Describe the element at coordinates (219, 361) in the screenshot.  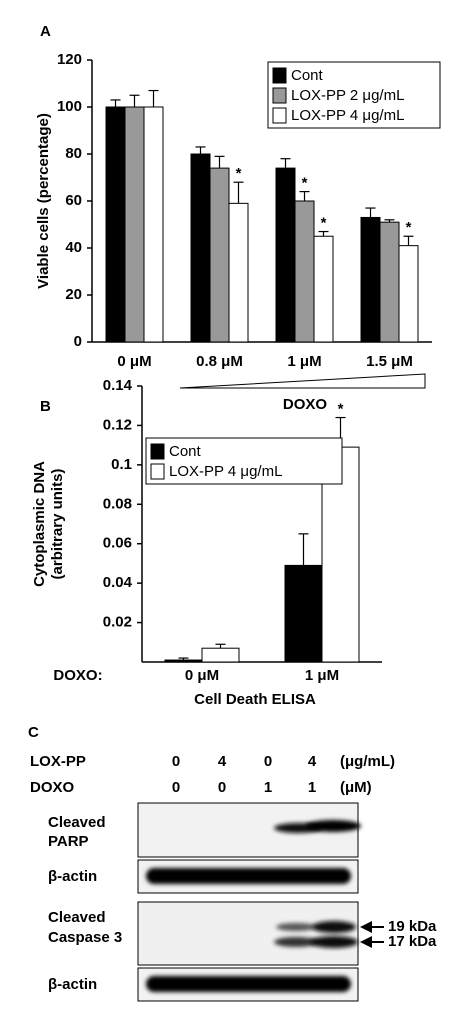
I see `x-tick-label: 0.8 μM` at that location.